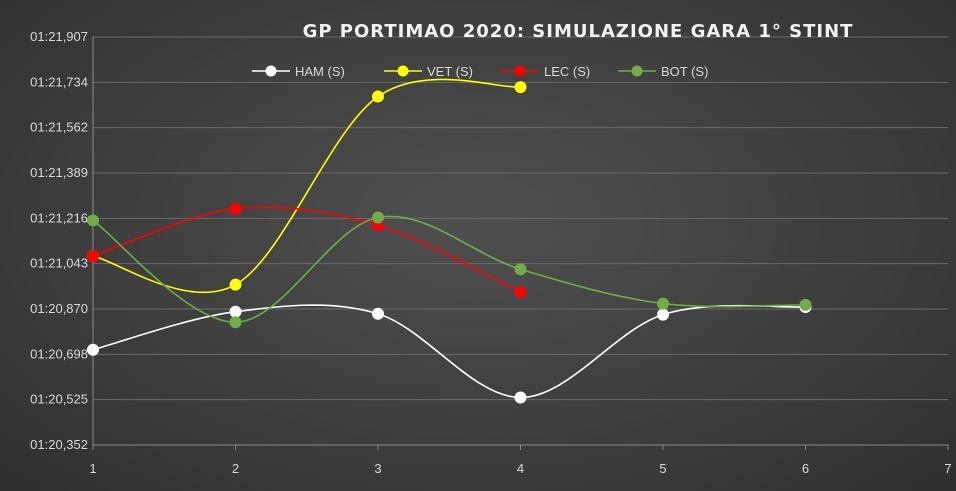 This screenshot has height=491, width=956. I want to click on x-tick-label: 7, so click(947, 468).